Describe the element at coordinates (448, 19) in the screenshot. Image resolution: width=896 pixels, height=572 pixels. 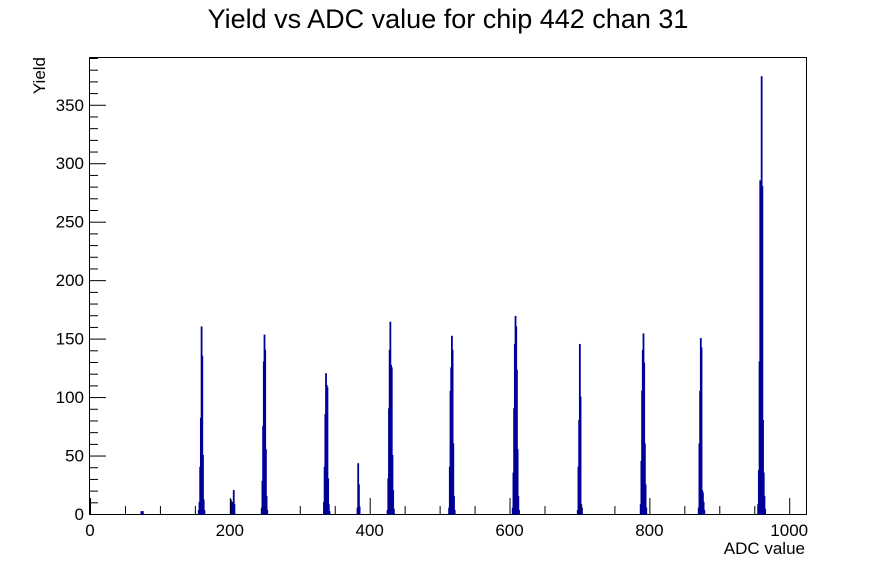
I see `chart-title: Yield vs ADC value for chip 442 chan 31` at that location.